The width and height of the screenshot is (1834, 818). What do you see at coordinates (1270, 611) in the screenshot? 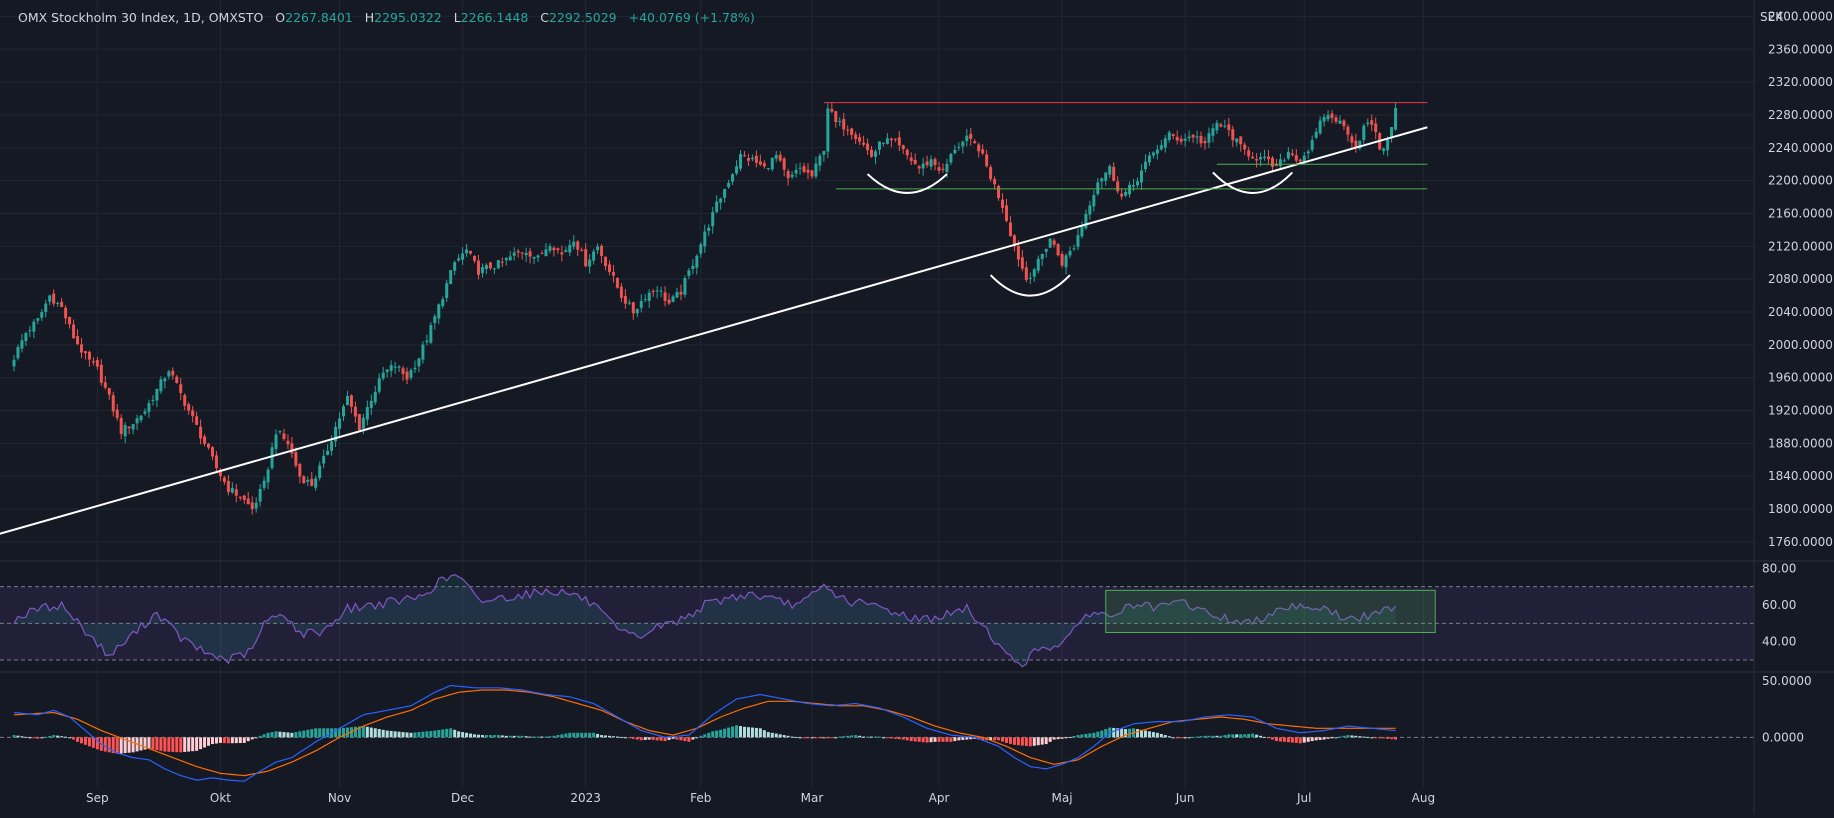
I see `rsi-highlight-box` at bounding box center [1270, 611].